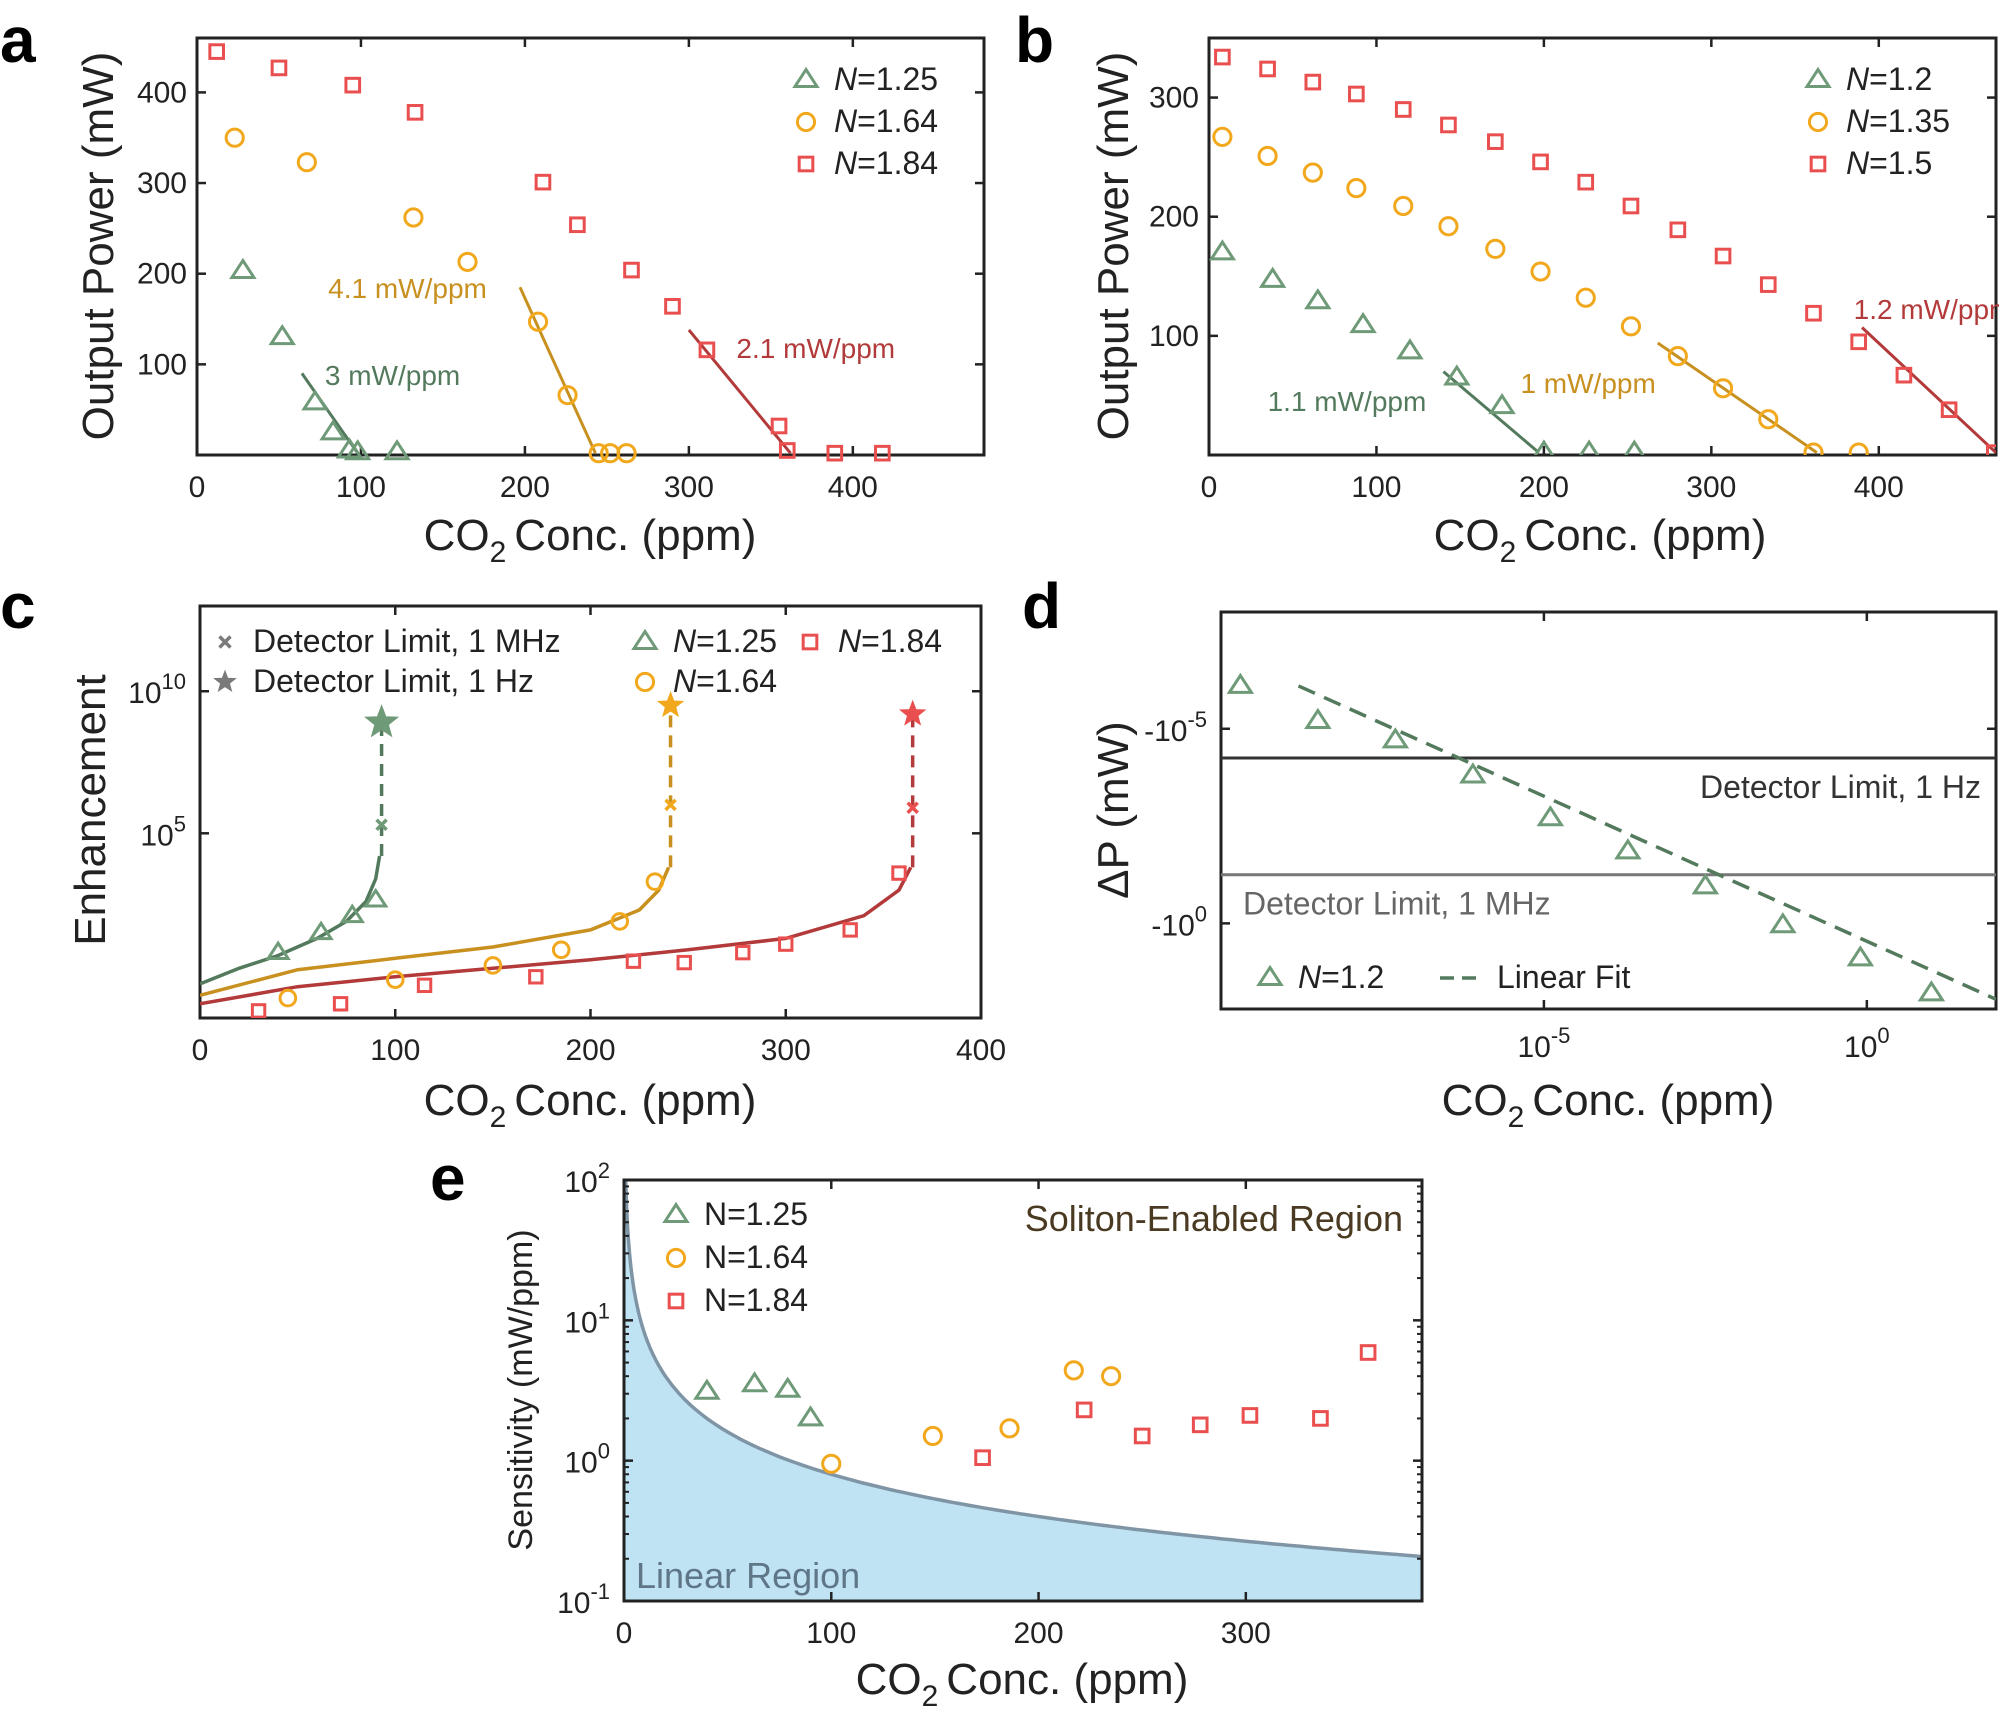 The image size is (1999, 1717). Describe the element at coordinates (521, 1389) in the screenshot. I see `y-axis-label-e: Sensitivity (mW/ppm)` at that location.